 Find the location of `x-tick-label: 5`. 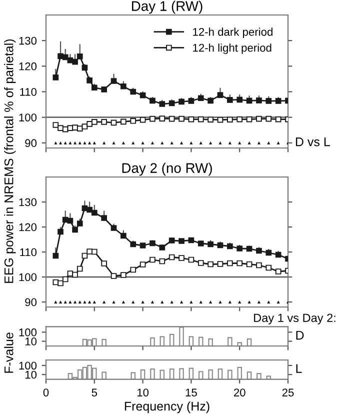

x-tick-label: 5 is located at coordinates (95, 392).